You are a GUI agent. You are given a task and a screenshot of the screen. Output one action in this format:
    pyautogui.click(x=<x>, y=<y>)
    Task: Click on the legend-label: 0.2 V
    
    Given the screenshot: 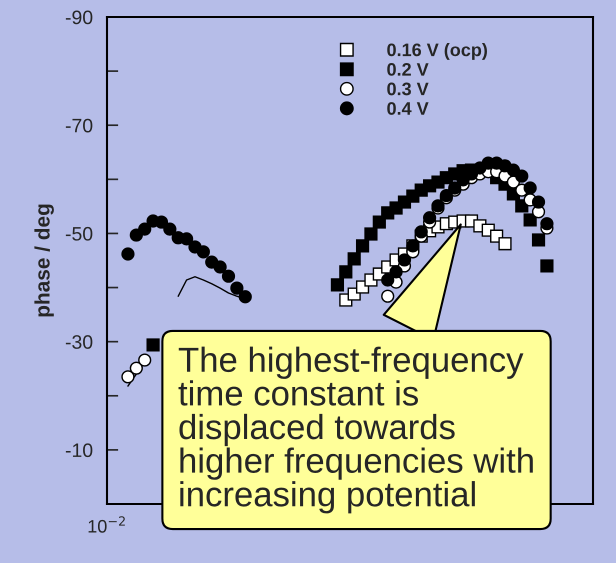 What is the action you would take?
    pyautogui.click(x=408, y=69)
    